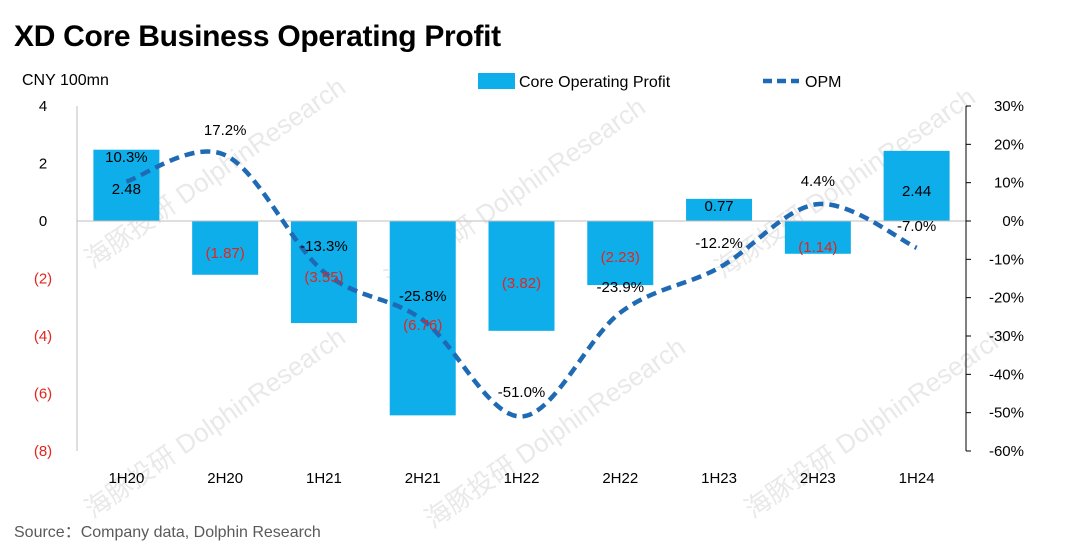 The height and width of the screenshot is (547, 1080). What do you see at coordinates (595, 82) in the screenshot?
I see `legend-label-core-operating-profit: Core Operating Profit` at bounding box center [595, 82].